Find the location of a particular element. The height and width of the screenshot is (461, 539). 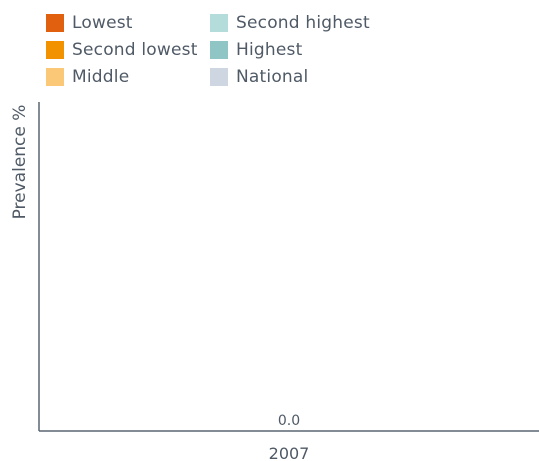

legend-label-highest: Highest is located at coordinates (269, 50).